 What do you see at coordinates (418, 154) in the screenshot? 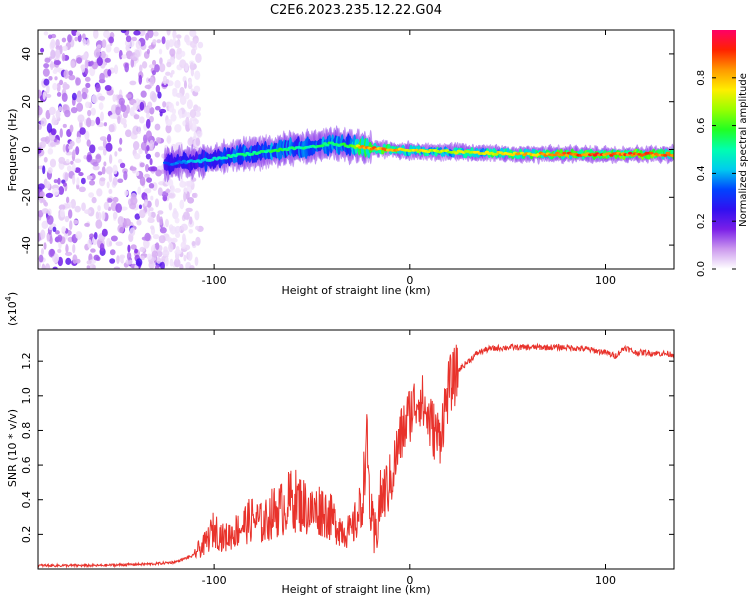
I see `spectrogram-ridge` at bounding box center [418, 154].